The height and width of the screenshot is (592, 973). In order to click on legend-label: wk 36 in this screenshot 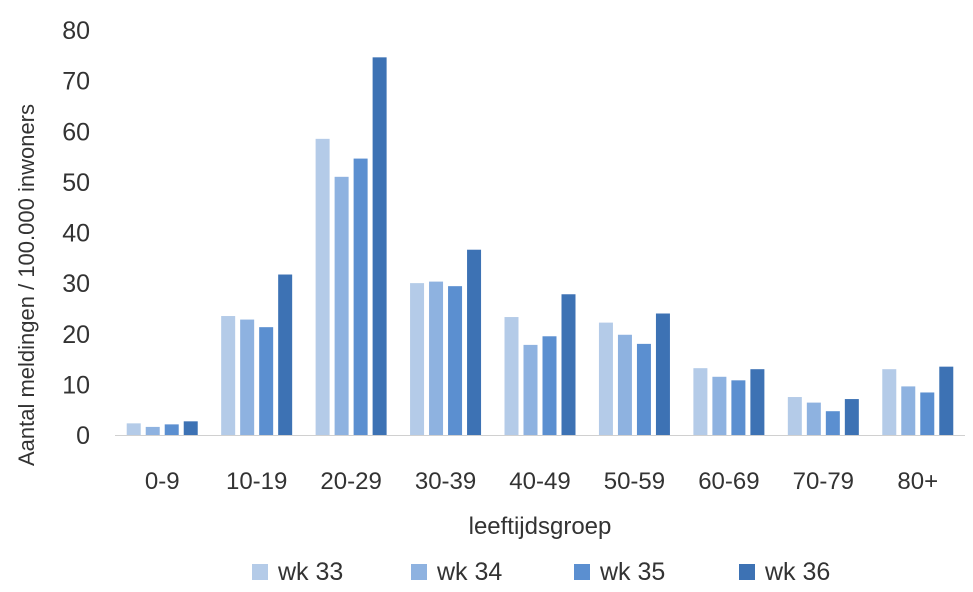, I will do `click(798, 571)`.